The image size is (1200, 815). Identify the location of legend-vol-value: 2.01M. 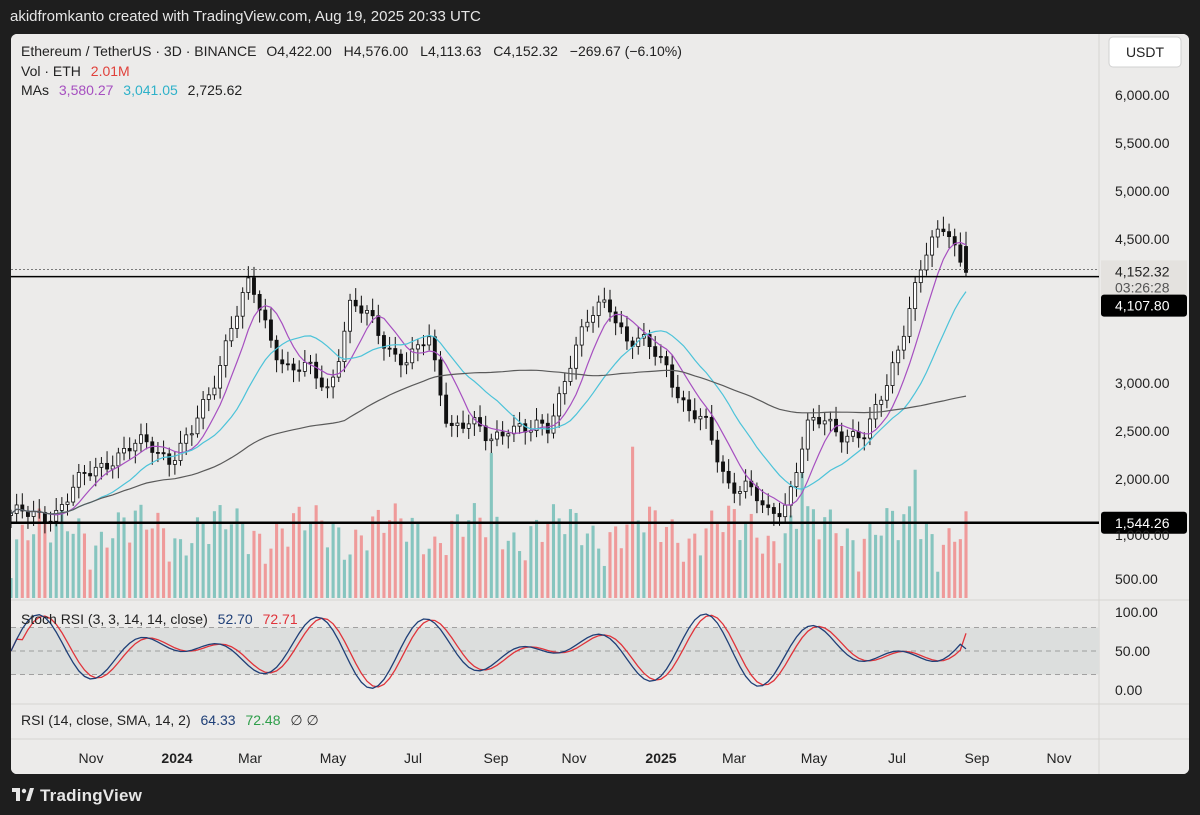
(110, 71).